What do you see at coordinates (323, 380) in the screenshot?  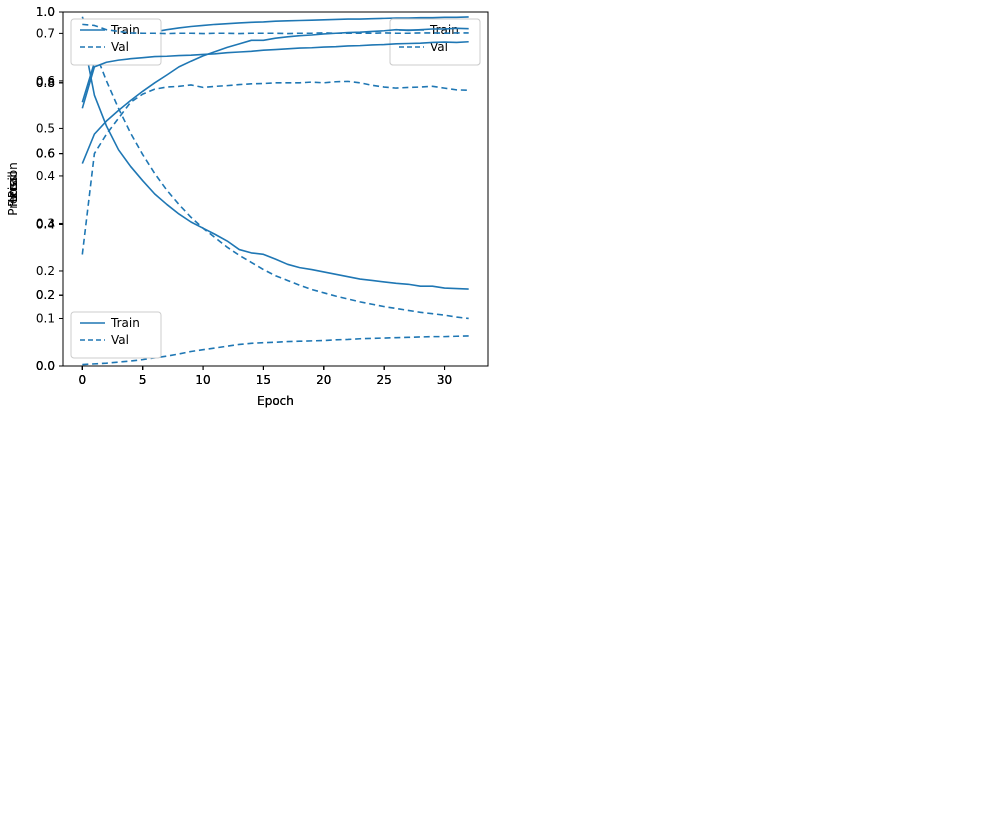 I see `x-tick-label: 20` at bounding box center [323, 380].